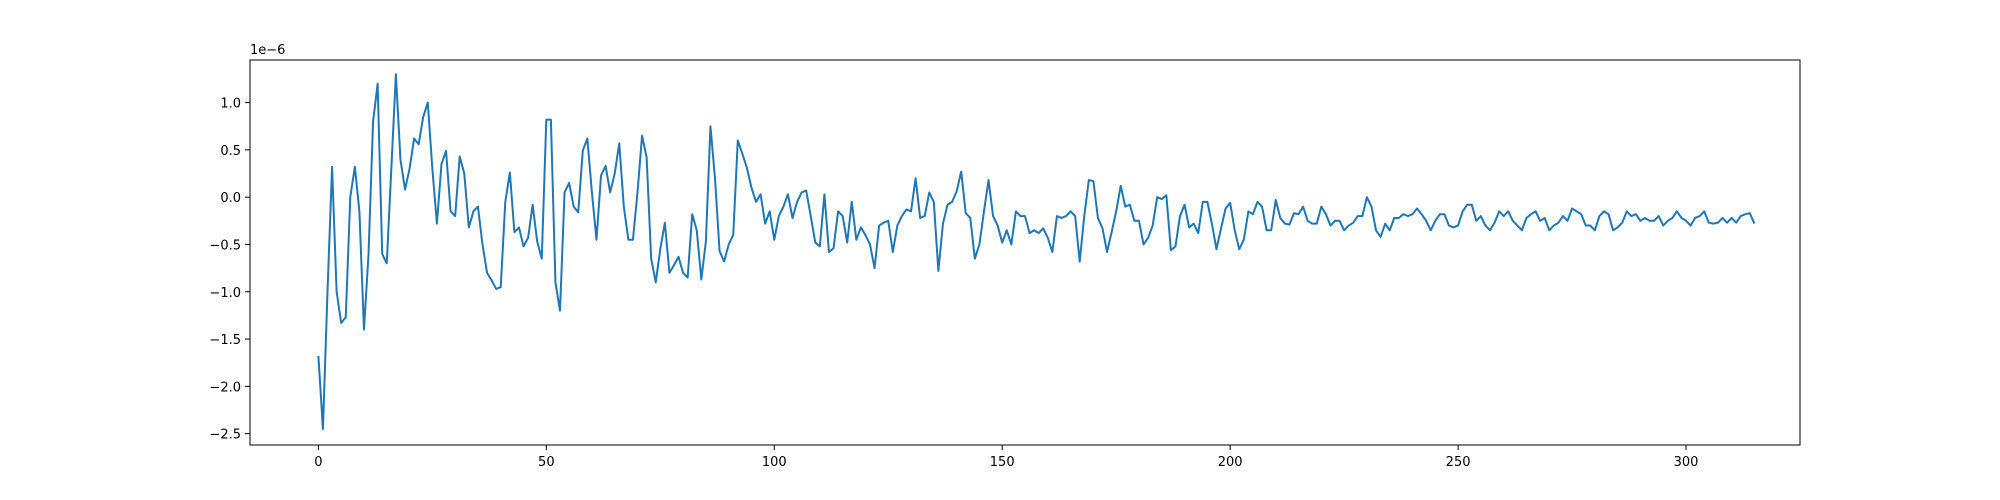 The image size is (2000, 500). Describe the element at coordinates (1458, 462) in the screenshot. I see `x-tick-label: 250` at that location.